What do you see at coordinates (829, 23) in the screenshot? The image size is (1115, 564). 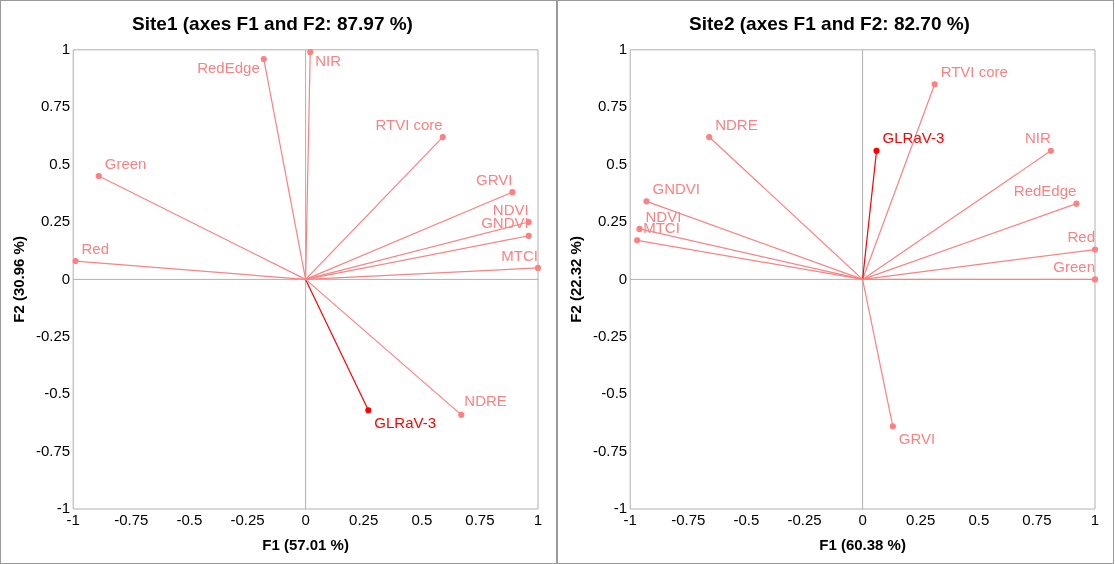 I see `chart-title: Site2 (axes F1 and F2: 82.70 %)` at bounding box center [829, 23].